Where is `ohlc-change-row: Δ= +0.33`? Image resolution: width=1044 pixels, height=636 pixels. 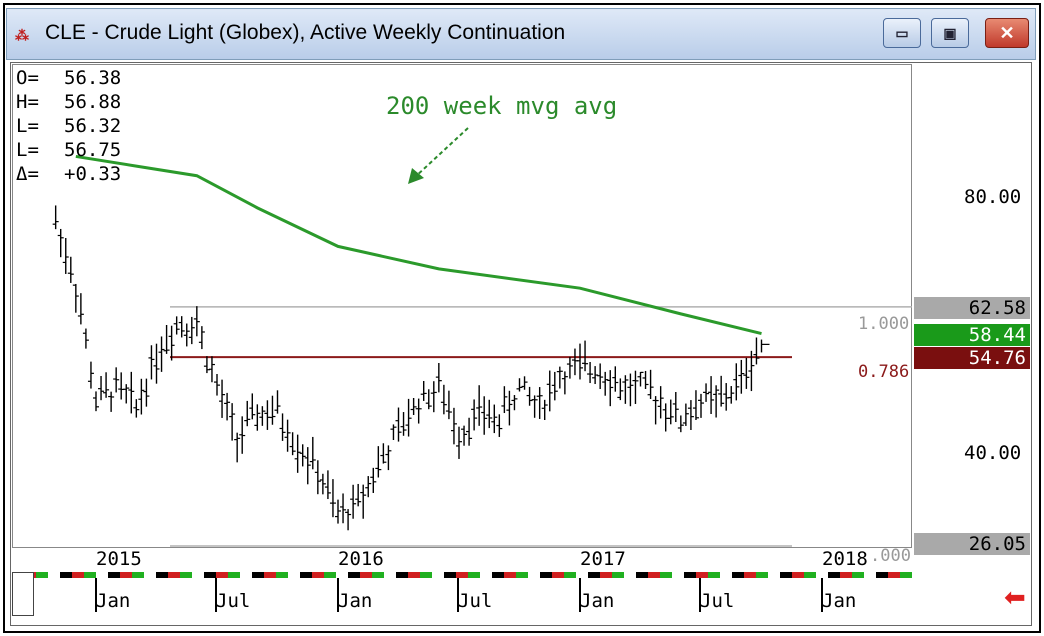
ohlc-change-row: Δ= +0.33 is located at coordinates (69, 174).